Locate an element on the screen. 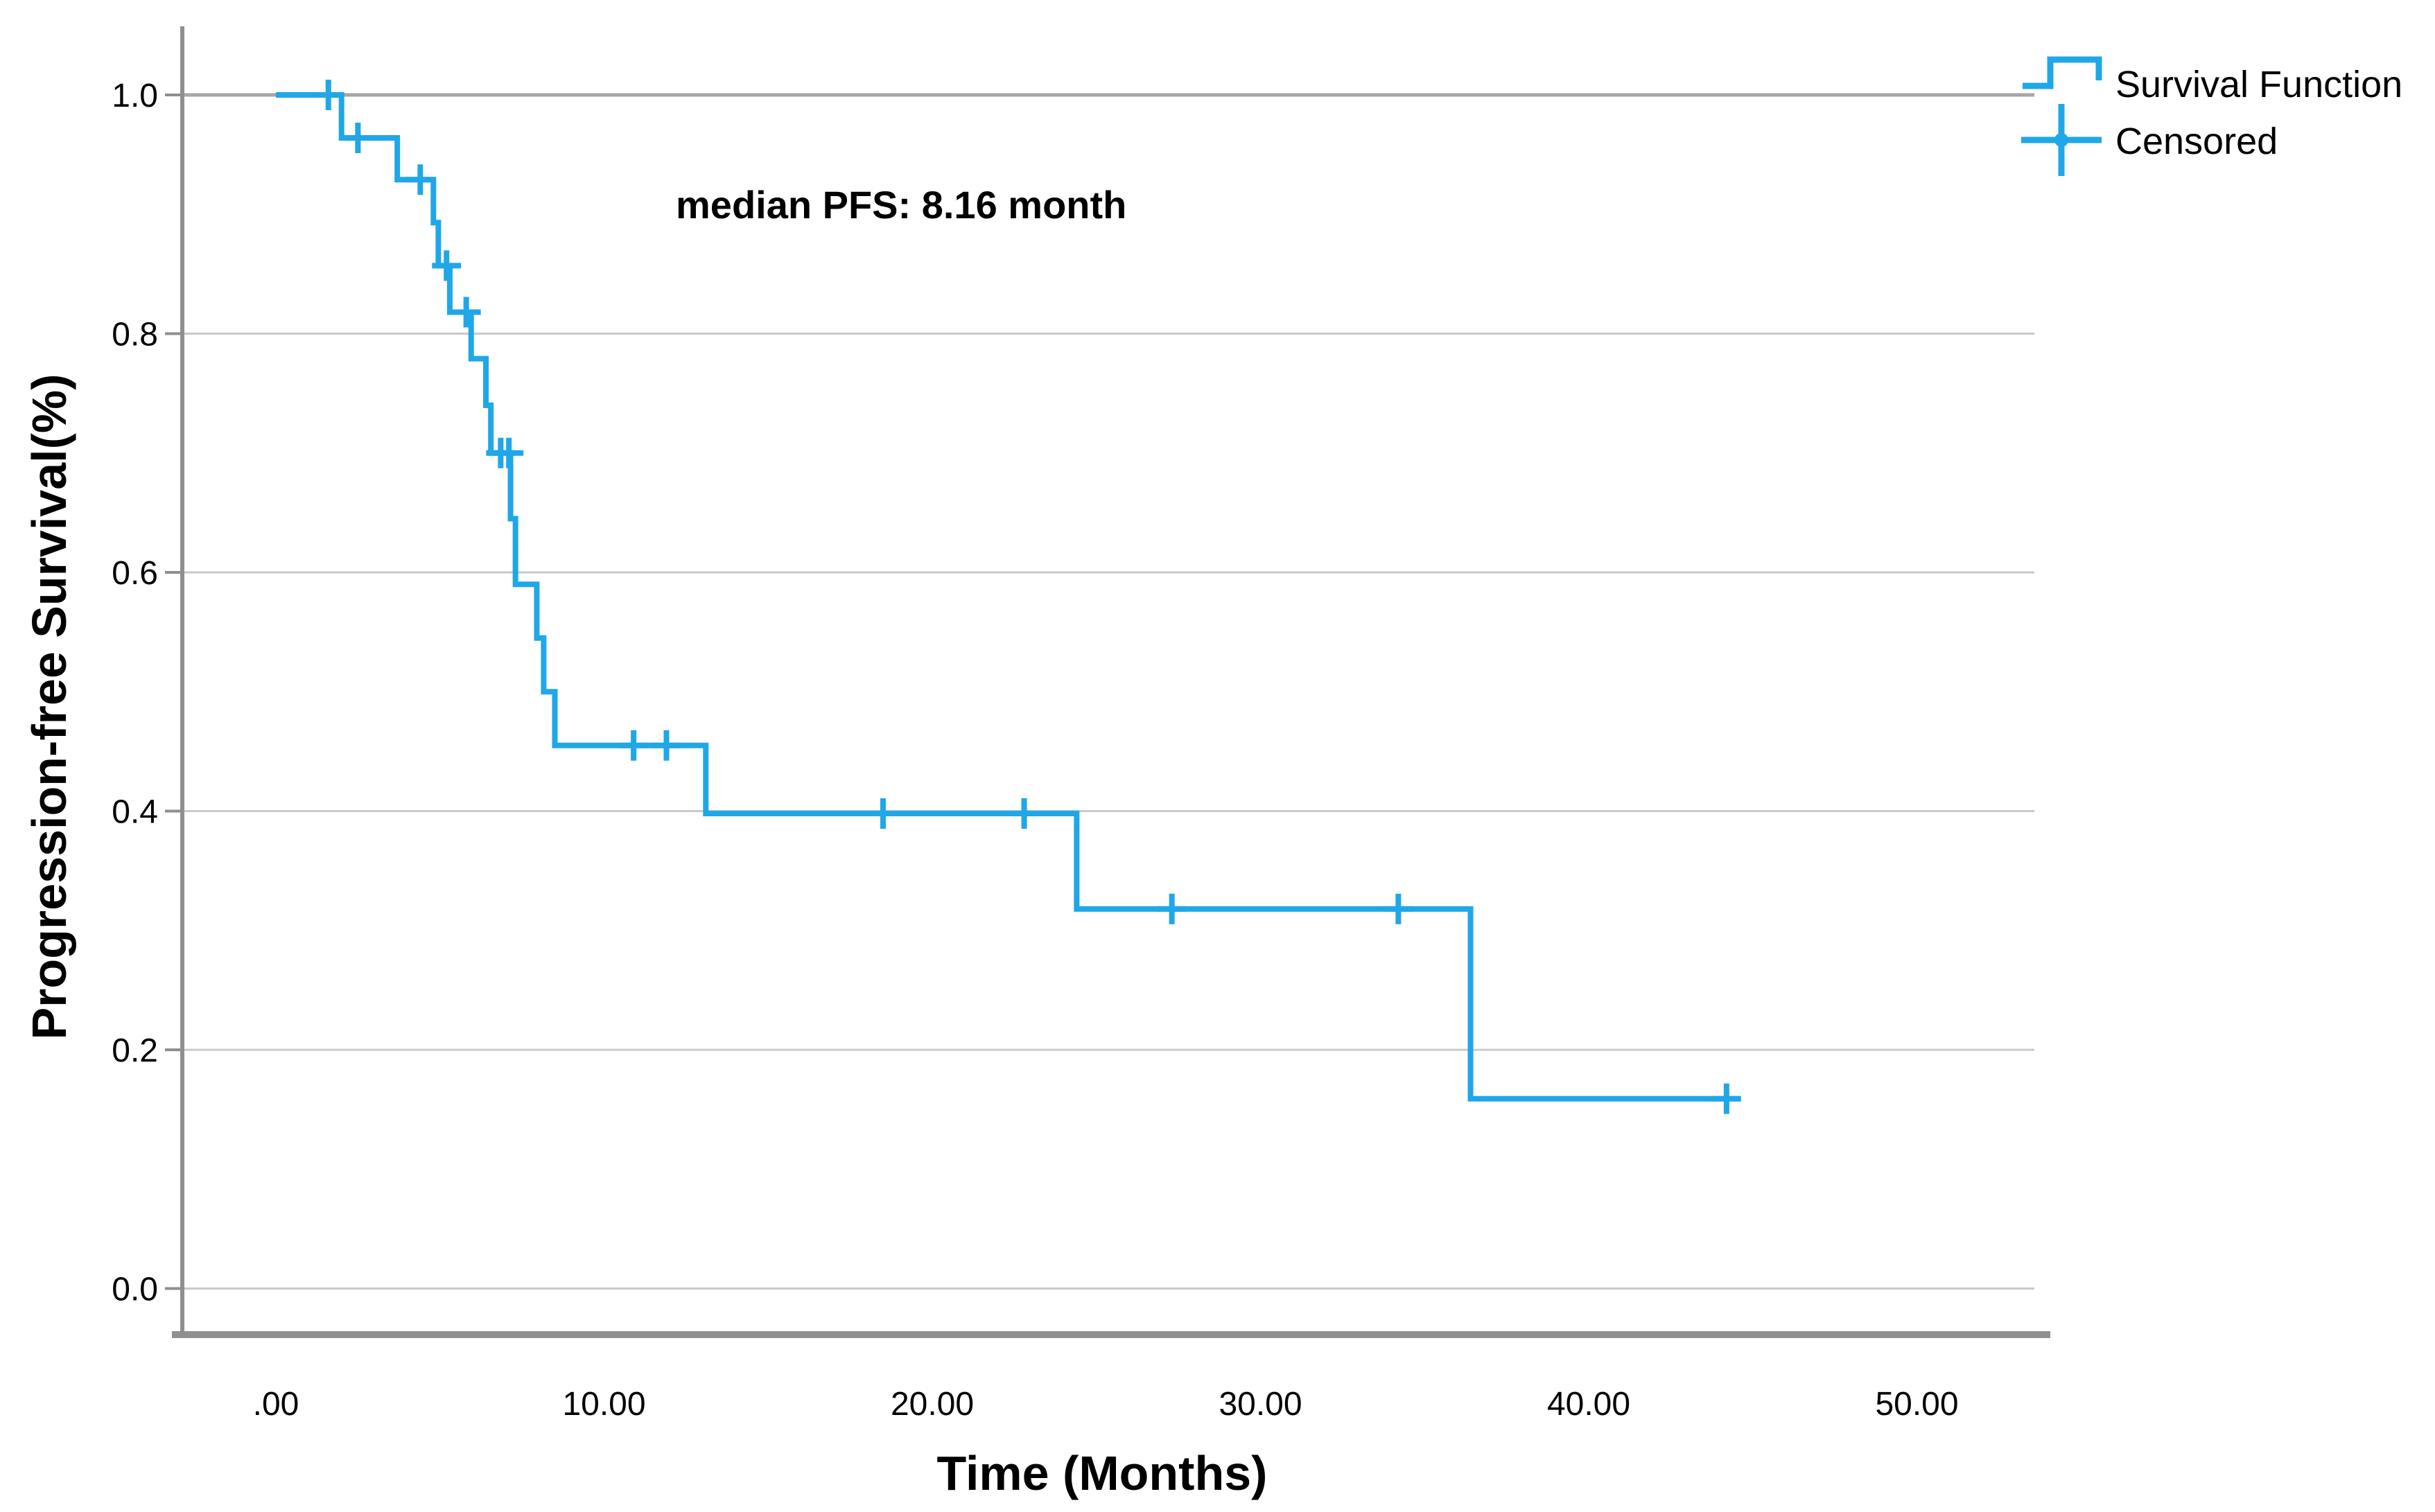 The width and height of the screenshot is (2435, 1512). y-tick-label: 0.6 is located at coordinates (135, 573).